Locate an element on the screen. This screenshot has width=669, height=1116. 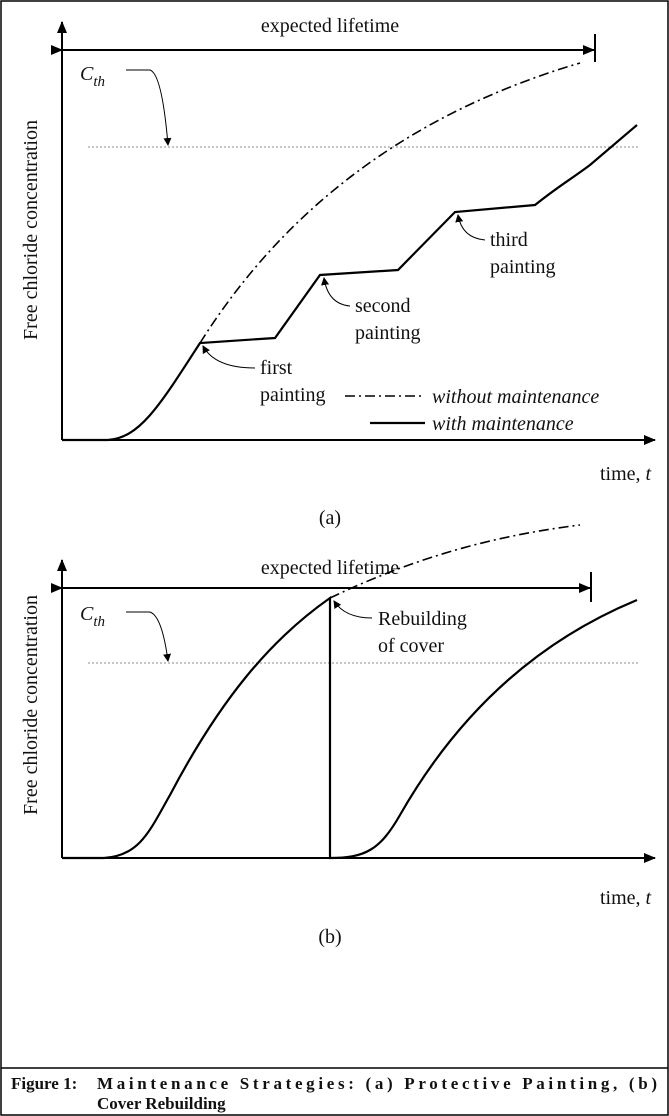
panel-label: (a) is located at coordinates (330, 518).